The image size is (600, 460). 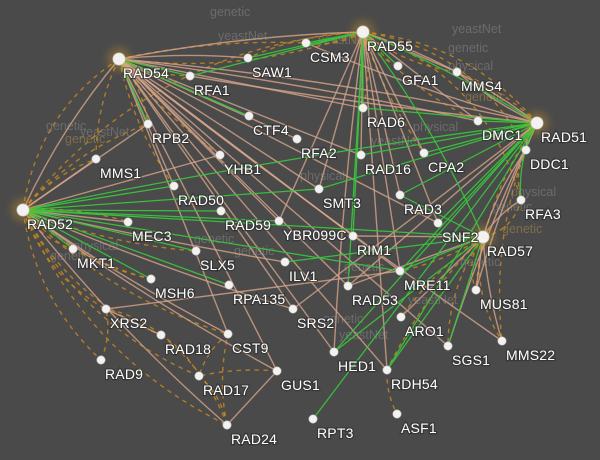 I want to click on node-label-CST9: CST9, so click(x=250, y=348).